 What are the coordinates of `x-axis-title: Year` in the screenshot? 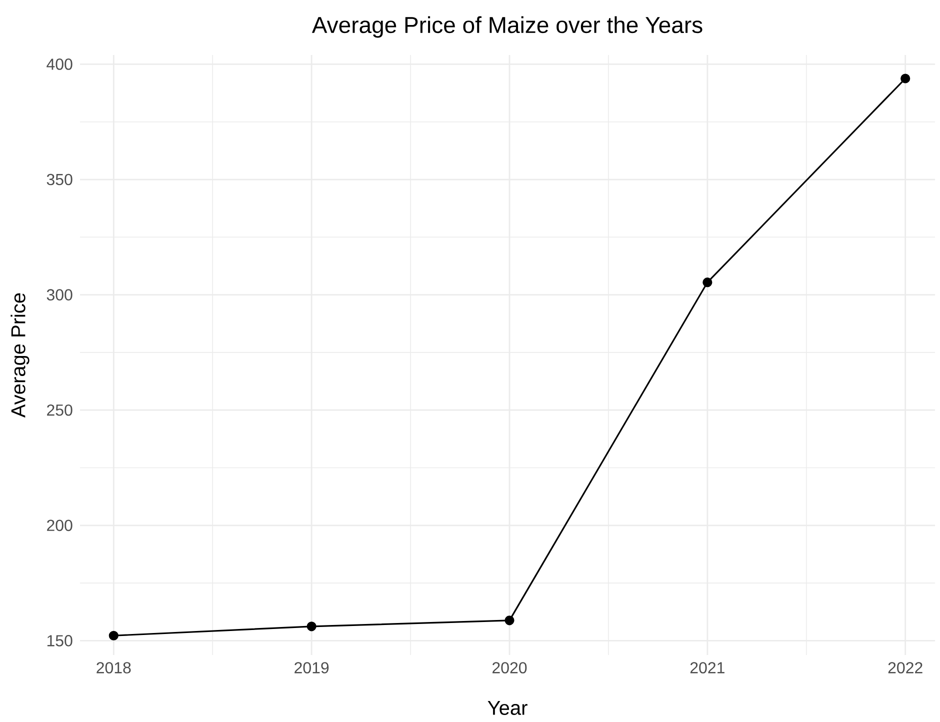 It's located at (508, 708).